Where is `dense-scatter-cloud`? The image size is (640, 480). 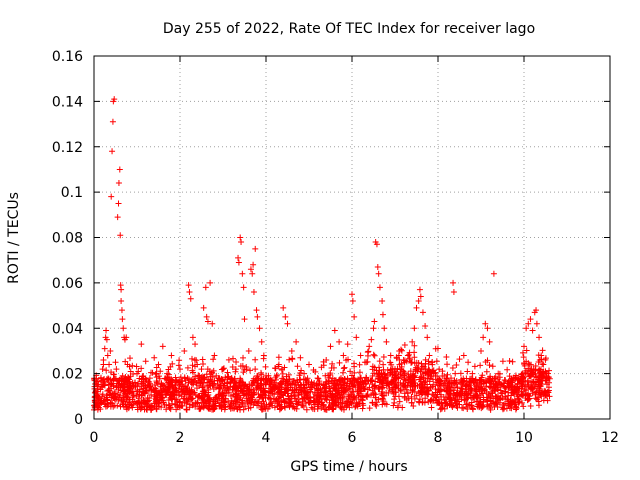 dense-scatter-cloud is located at coordinates (322, 377).